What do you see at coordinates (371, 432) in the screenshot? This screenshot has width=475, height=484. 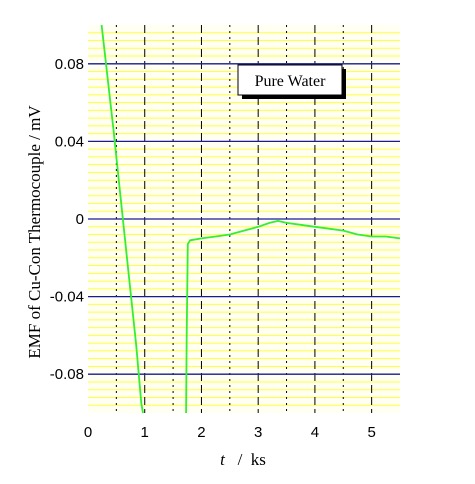 I see `x-tick-label: 5` at bounding box center [371, 432].